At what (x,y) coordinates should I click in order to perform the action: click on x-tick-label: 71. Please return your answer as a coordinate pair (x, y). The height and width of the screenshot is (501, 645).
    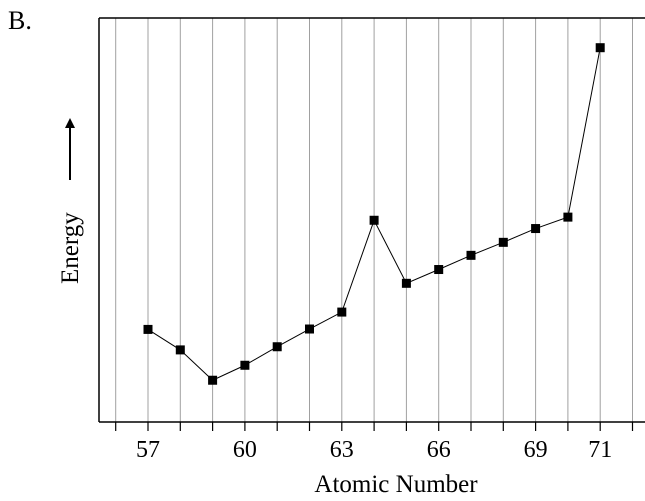
    Looking at the image, I should click on (600, 450).